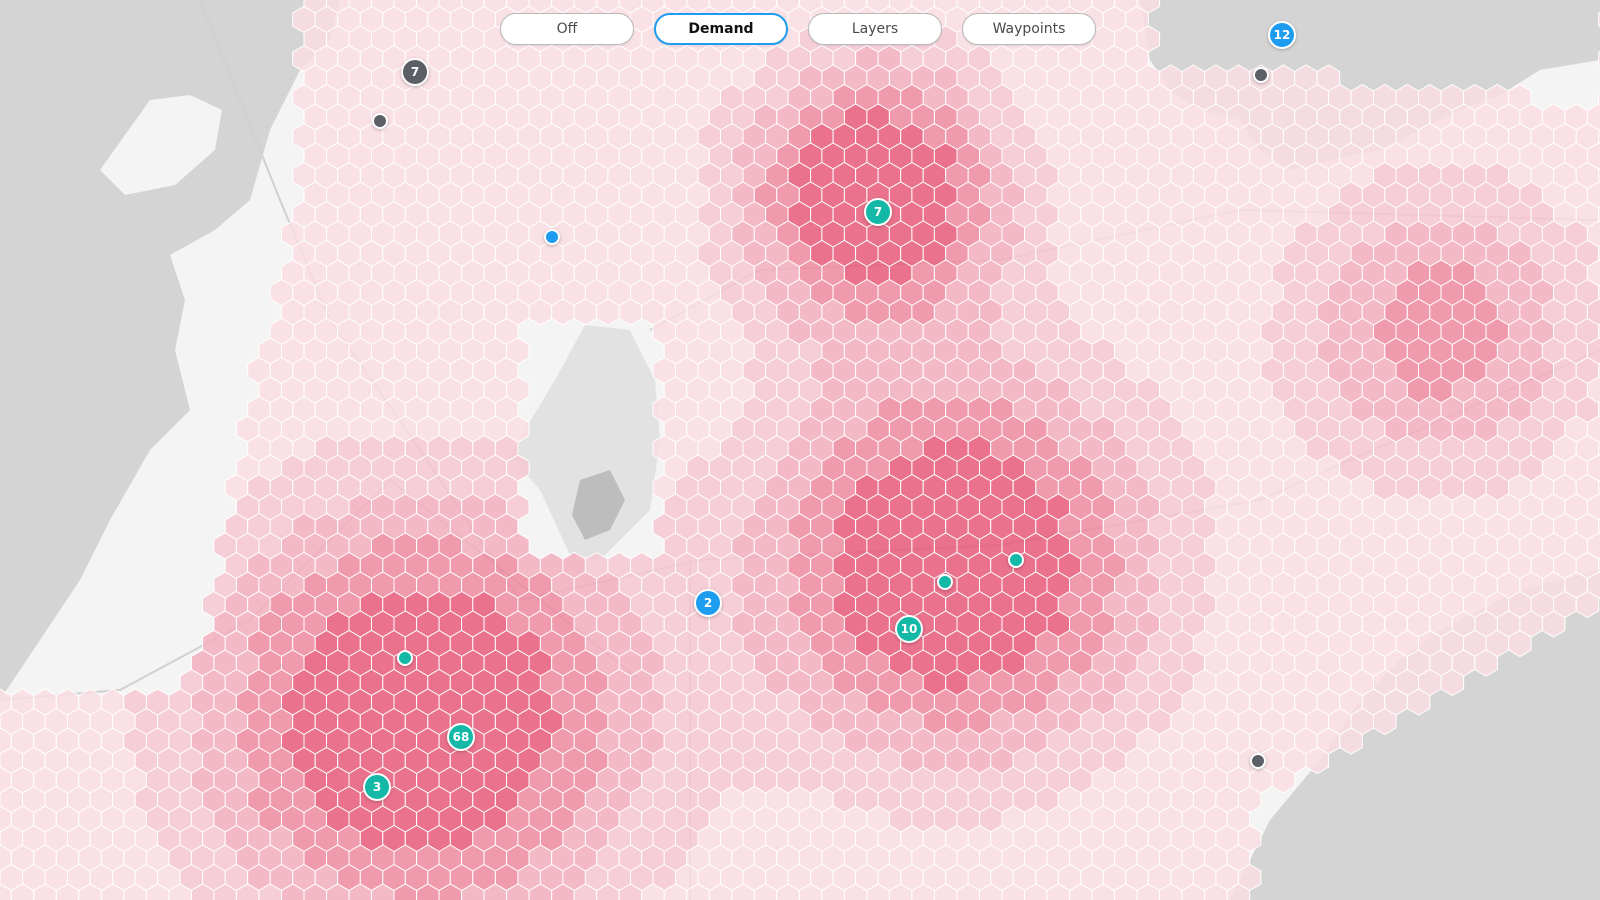 The image size is (1600, 900). Describe the element at coordinates (1282, 35) in the screenshot. I see `vehicle-cluster-marker: 12` at that location.